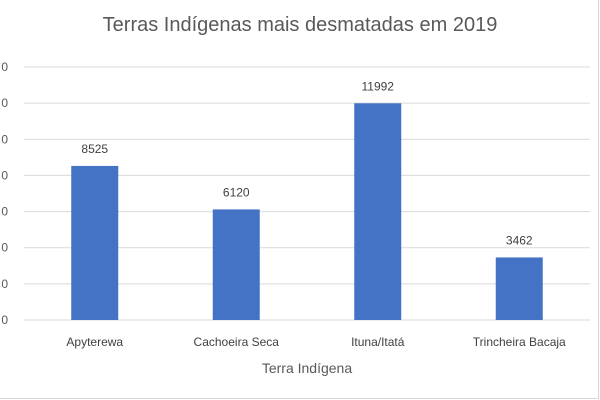 The width and height of the screenshot is (600, 400). What do you see at coordinates (378, 86) in the screenshot?
I see `data-label: 11992` at bounding box center [378, 86].